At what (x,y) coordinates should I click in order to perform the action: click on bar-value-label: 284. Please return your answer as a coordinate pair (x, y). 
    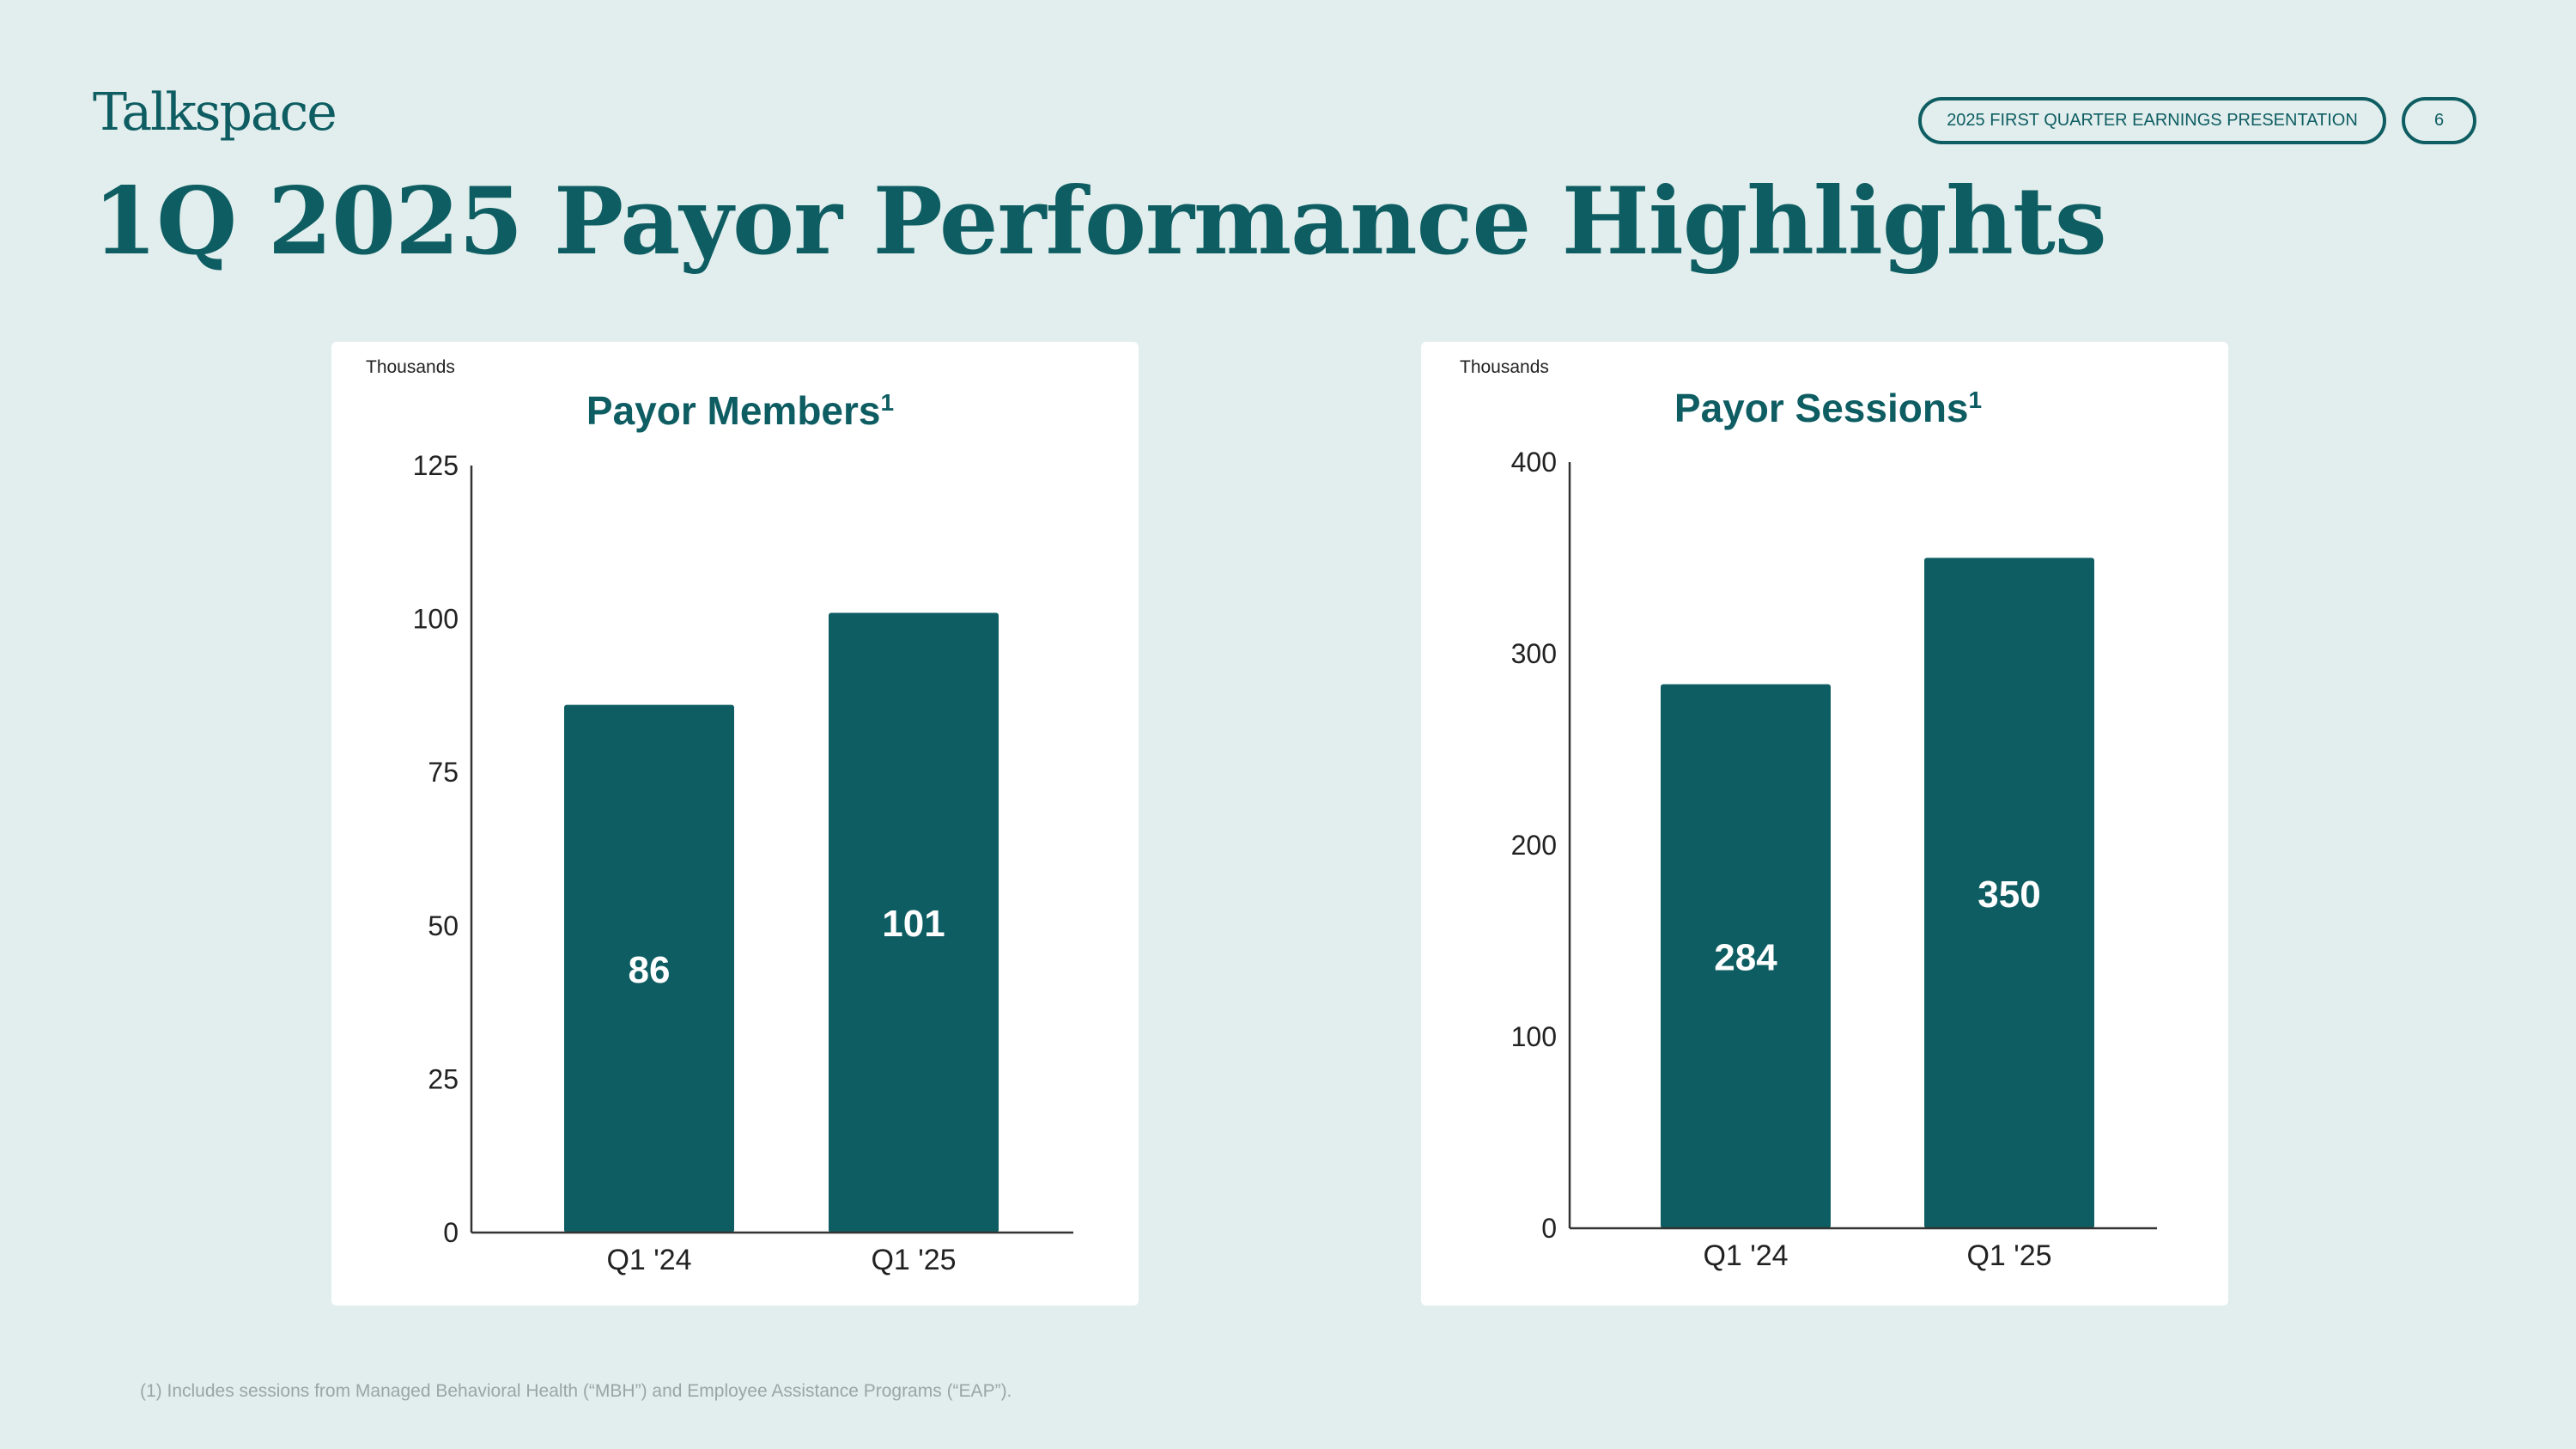
    Looking at the image, I should click on (1745, 957).